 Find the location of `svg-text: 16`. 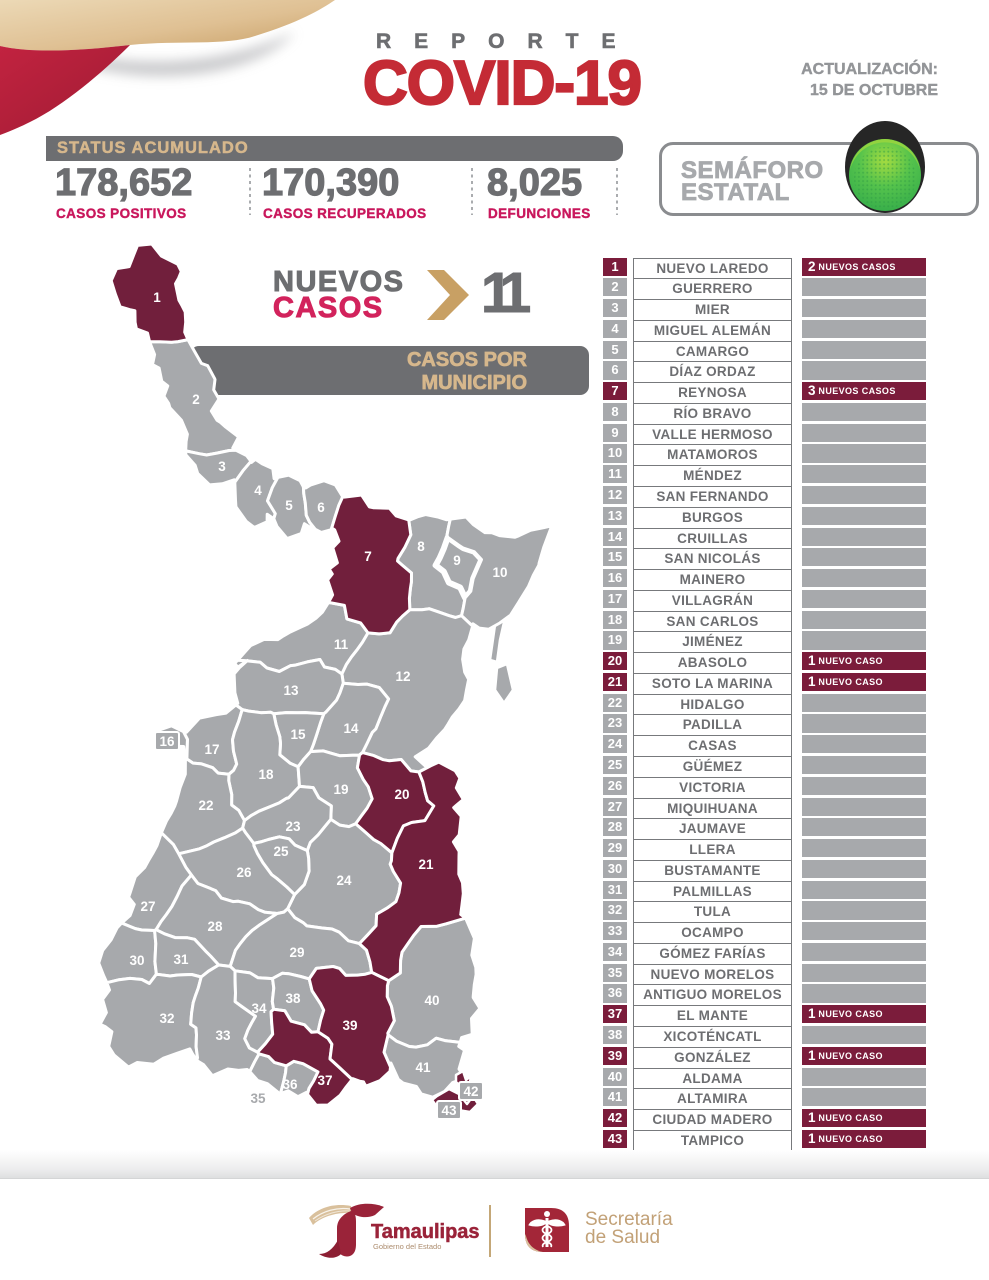

svg-text: 16 is located at coordinates (167, 741).